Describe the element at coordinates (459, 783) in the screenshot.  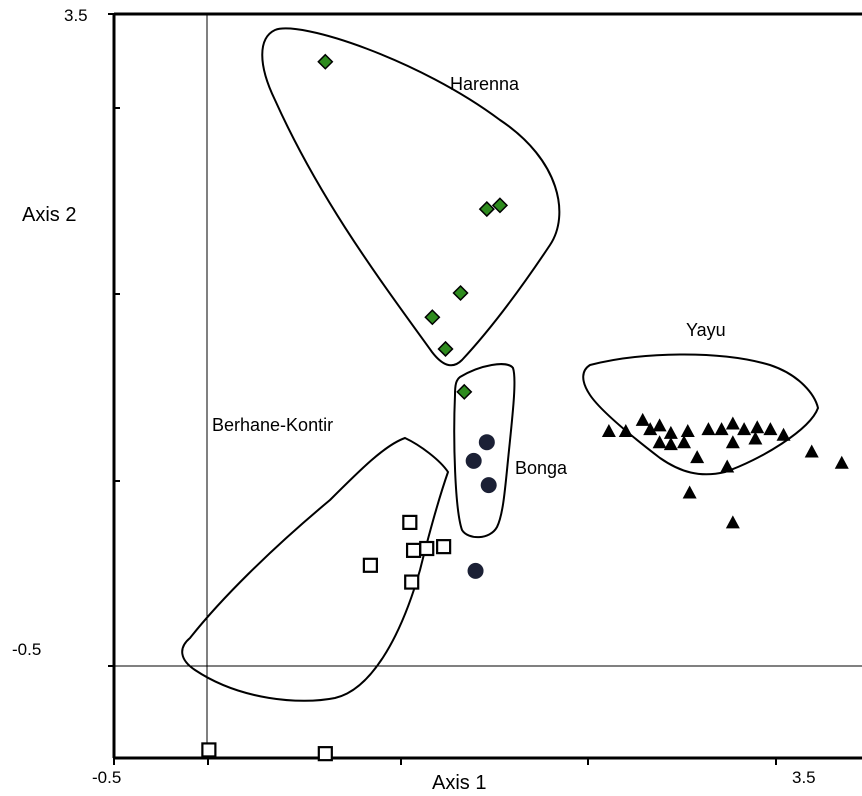
I see `x-axis-title: Axis 1` at that location.